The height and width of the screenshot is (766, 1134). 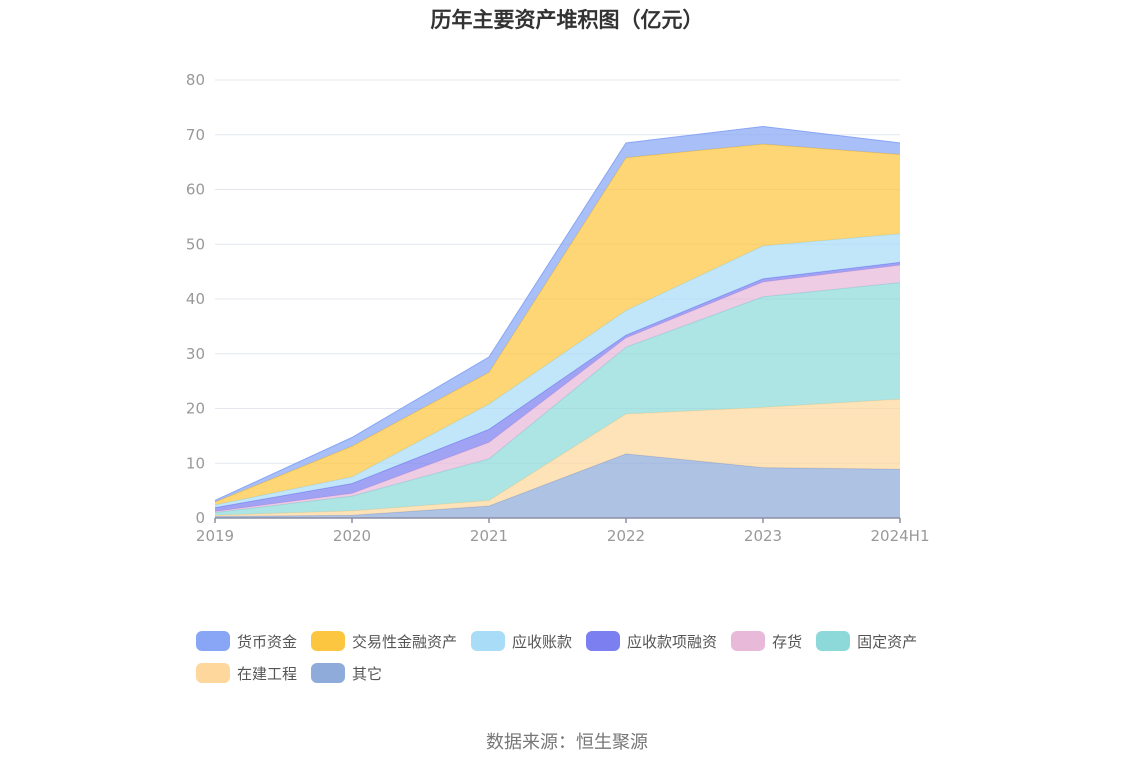 I want to click on legend-item: 货币资金, so click(x=246, y=641).